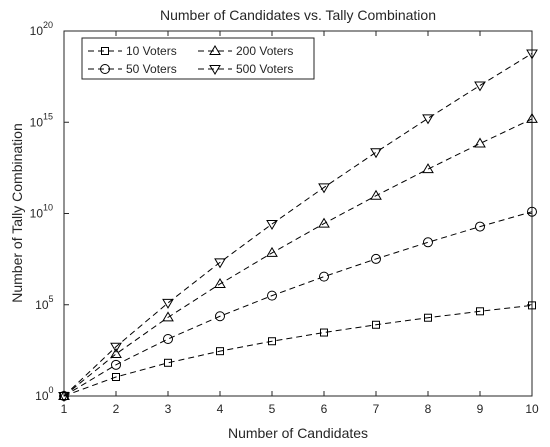 The width and height of the screenshot is (550, 447). Describe the element at coordinates (48, 116) in the screenshot. I see `y-tick-exponent: 15` at that location.